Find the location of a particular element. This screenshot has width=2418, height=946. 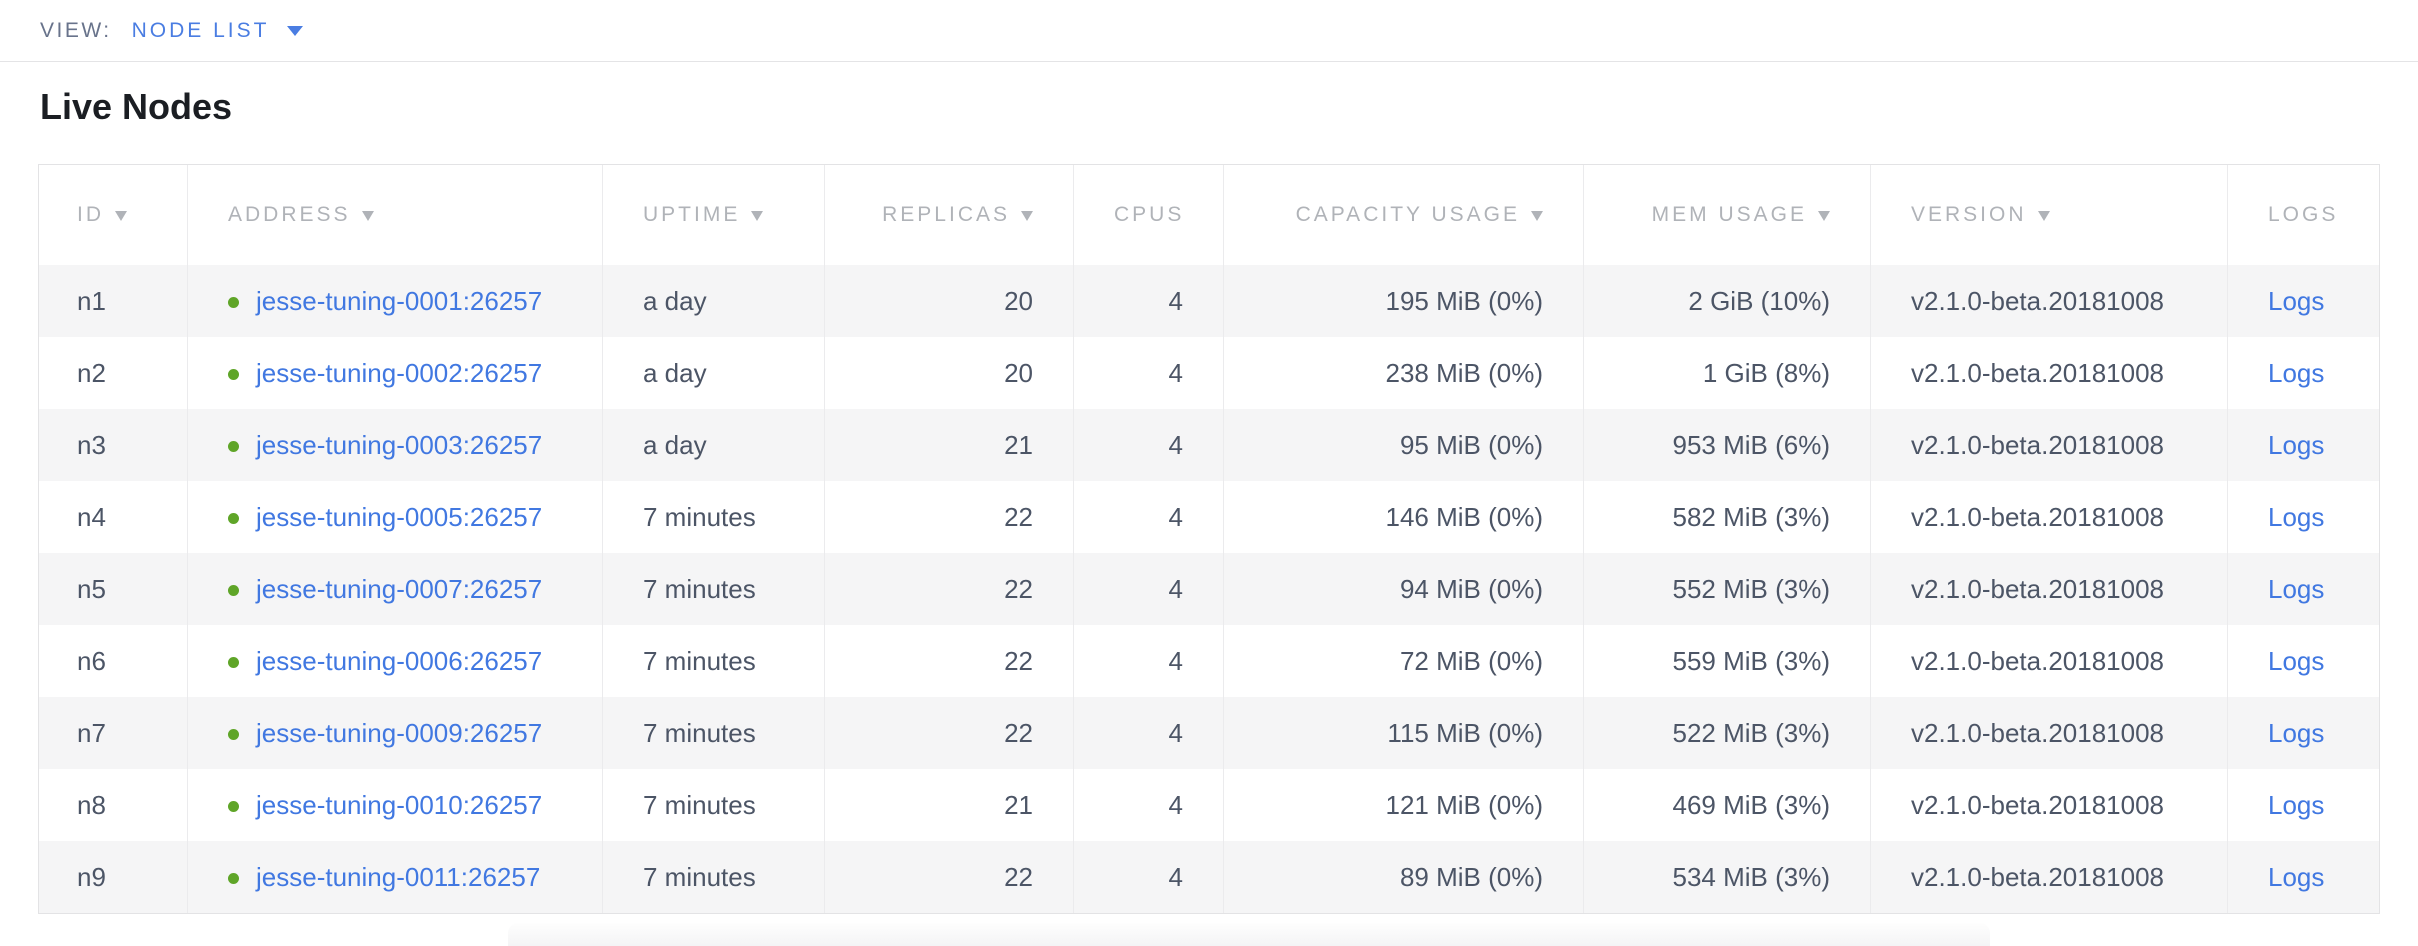

column-header-cpus: CPUS is located at coordinates (1149, 215).